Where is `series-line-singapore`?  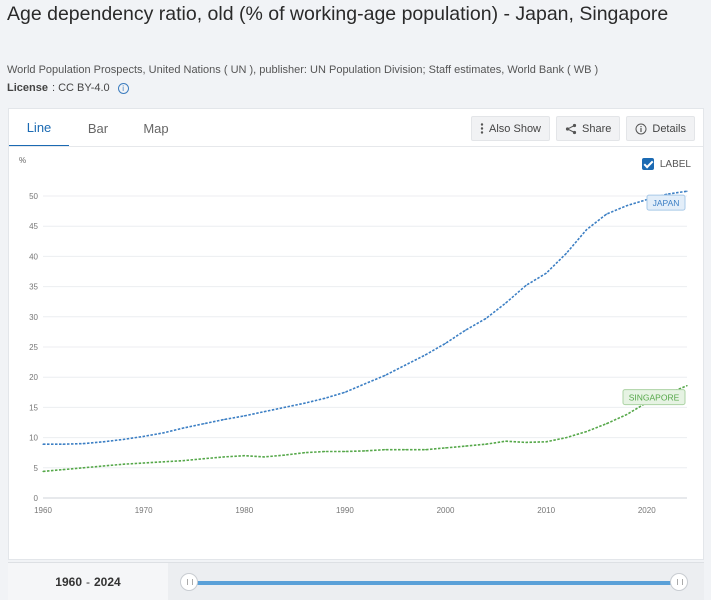
series-line-singapore is located at coordinates (365, 428).